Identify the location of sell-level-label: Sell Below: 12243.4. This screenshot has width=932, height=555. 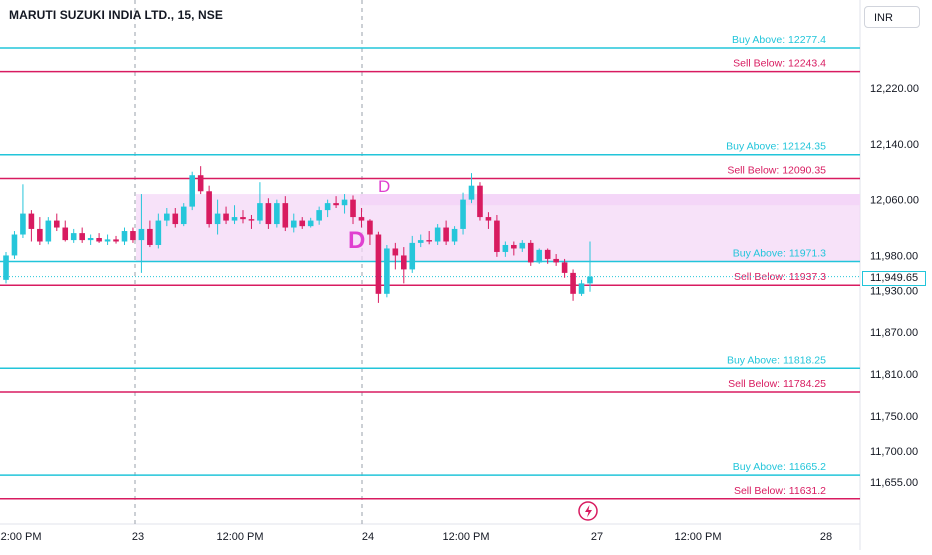
(779, 64).